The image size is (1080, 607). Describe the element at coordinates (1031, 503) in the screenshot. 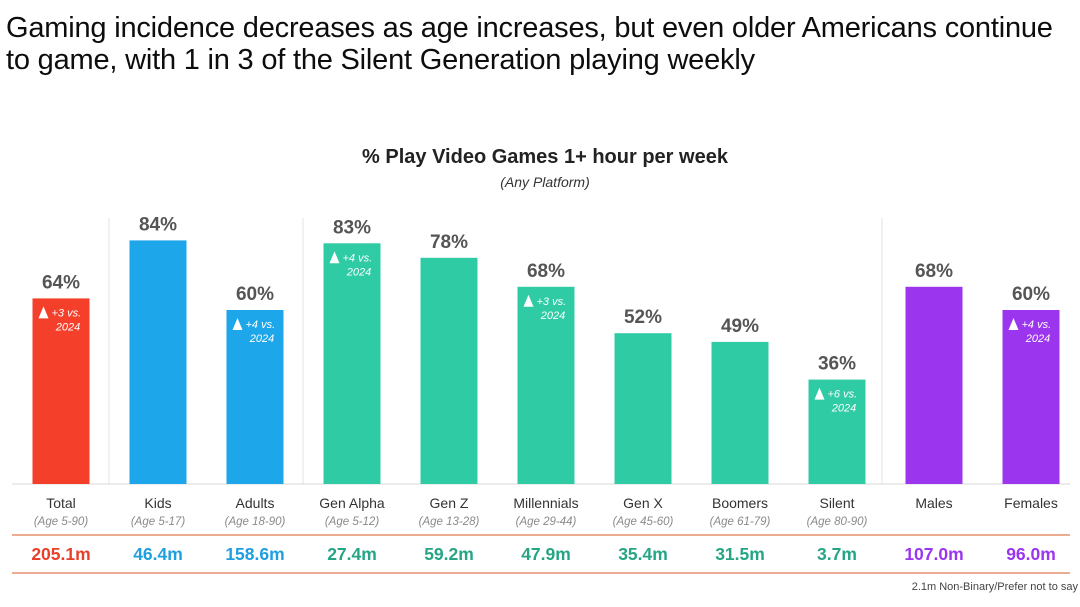

I see `category-label: Females` at that location.